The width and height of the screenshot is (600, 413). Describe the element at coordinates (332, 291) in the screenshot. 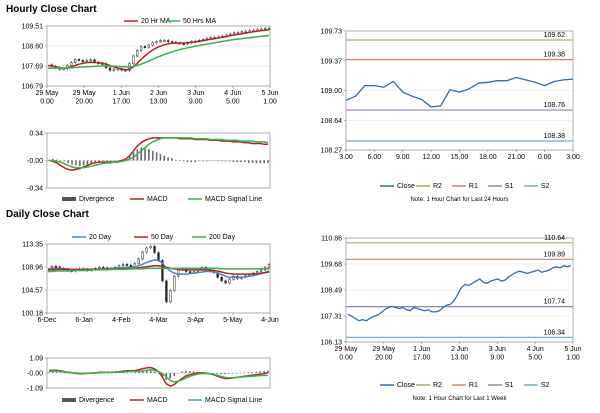

I see `y-tick-label: 108.49` at that location.